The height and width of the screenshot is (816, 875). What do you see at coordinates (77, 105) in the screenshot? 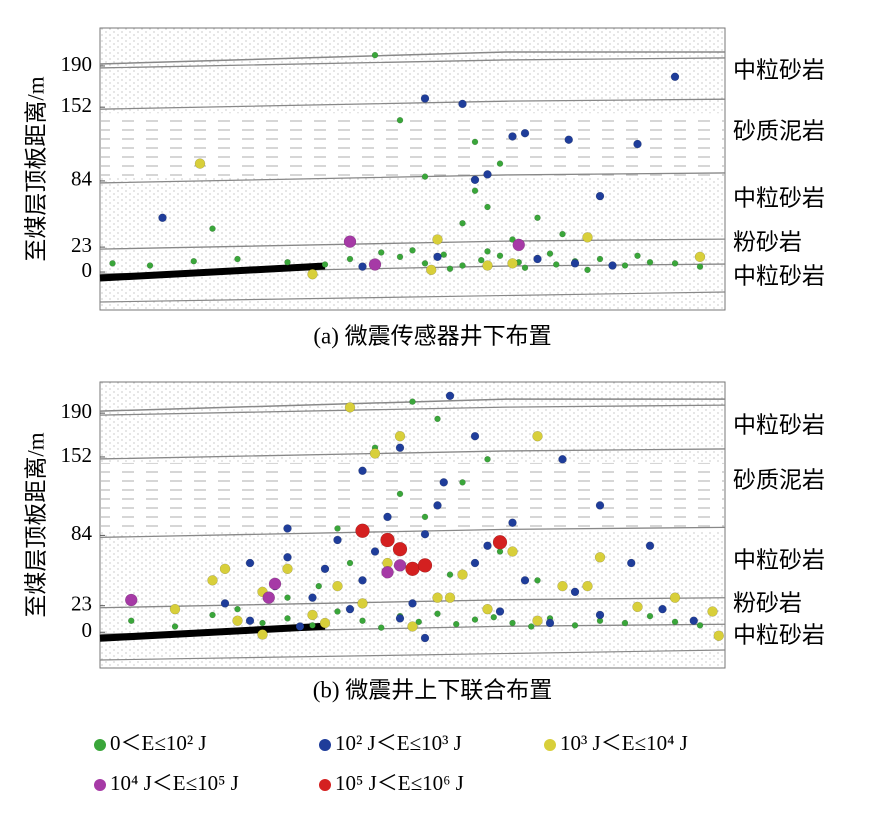
I see `y-tick-label: 152` at bounding box center [77, 105].